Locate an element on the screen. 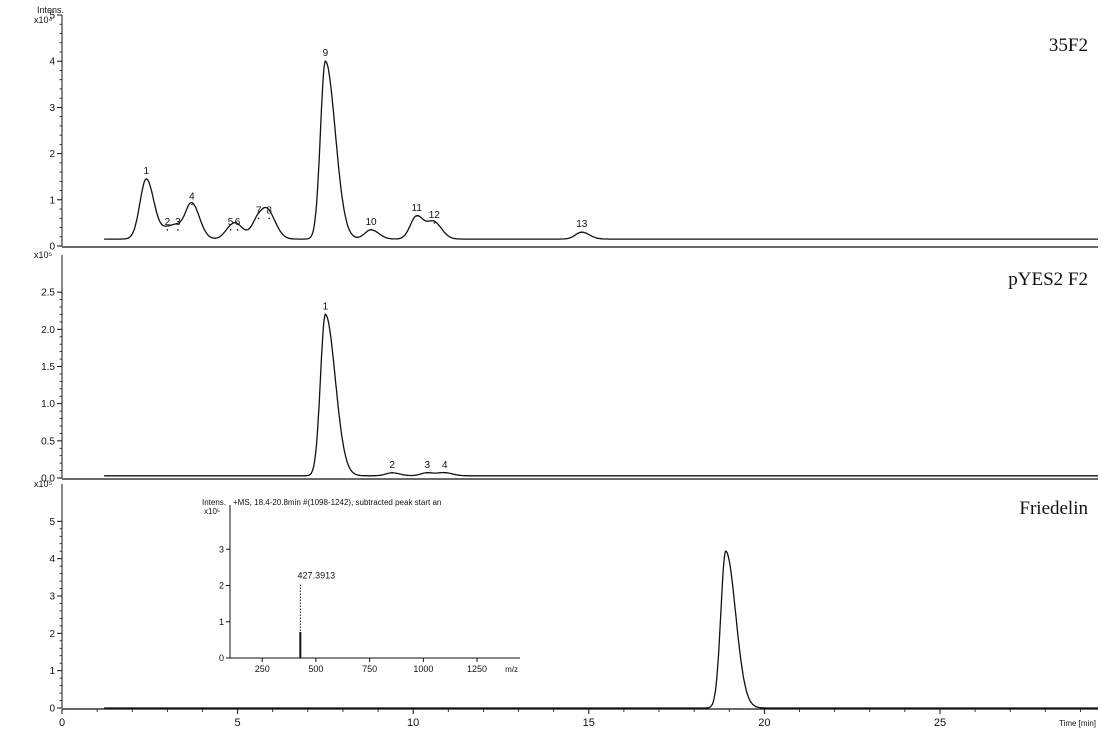 Image resolution: width=1103 pixels, height=734 pixels. y-tick-label: 0.5 is located at coordinates (48, 441).